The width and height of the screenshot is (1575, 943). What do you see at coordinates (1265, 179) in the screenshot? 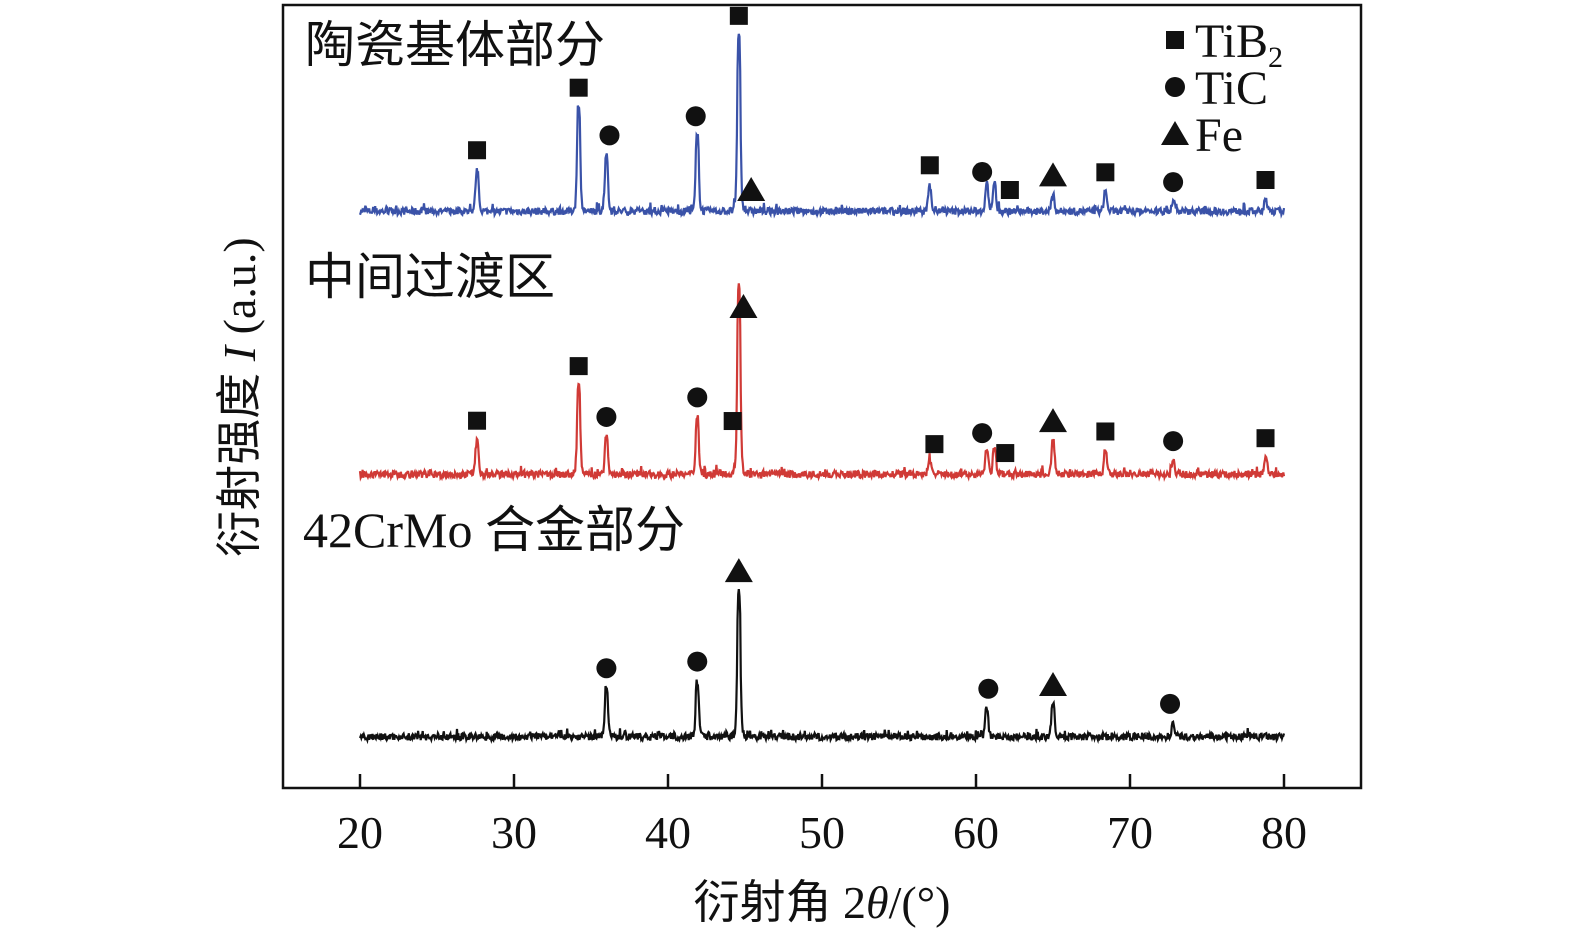
I see `marker-0-12-tib2` at bounding box center [1265, 179].